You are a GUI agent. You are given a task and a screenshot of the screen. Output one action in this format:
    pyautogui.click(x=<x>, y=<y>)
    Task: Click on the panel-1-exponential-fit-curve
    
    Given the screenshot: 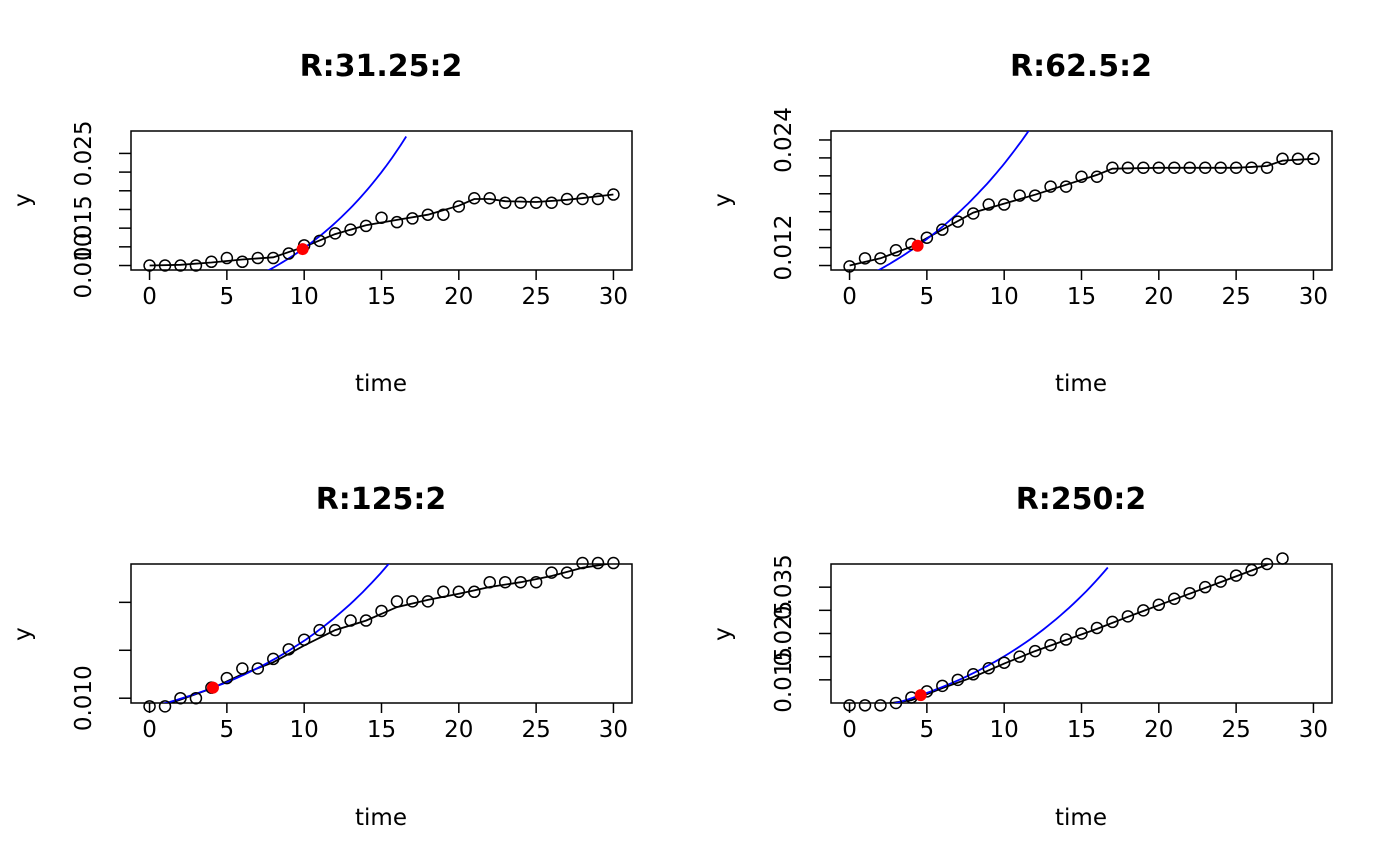 What is the action you would take?
    pyautogui.click(x=337, y=203)
    